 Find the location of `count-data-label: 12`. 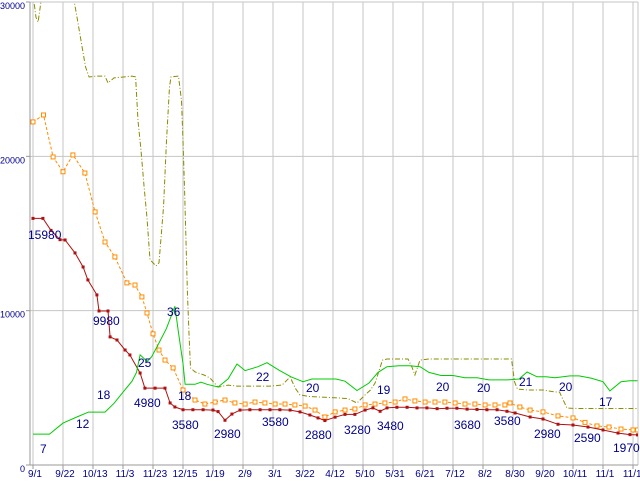

count-data-label: 12 is located at coordinates (83, 424).